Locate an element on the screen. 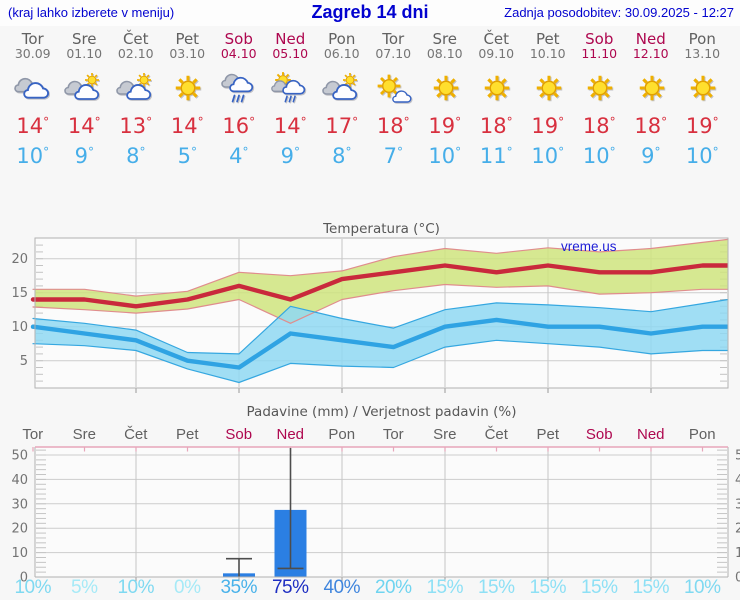  mostly-sunny-icon is located at coordinates (394, 88).